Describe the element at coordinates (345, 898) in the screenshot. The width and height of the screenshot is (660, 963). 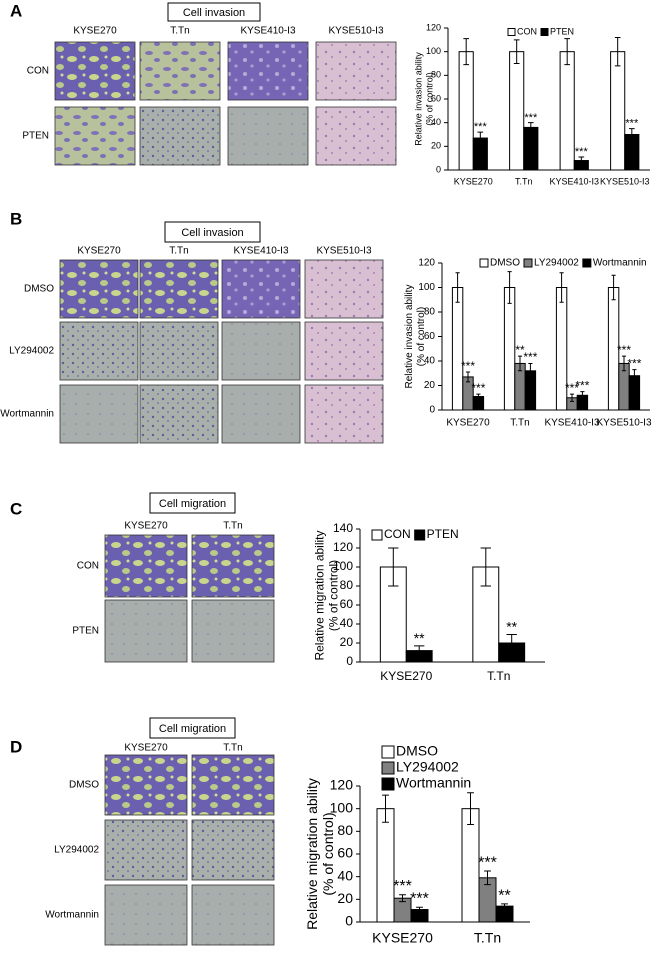
I see `y-tick-label: 20` at that location.